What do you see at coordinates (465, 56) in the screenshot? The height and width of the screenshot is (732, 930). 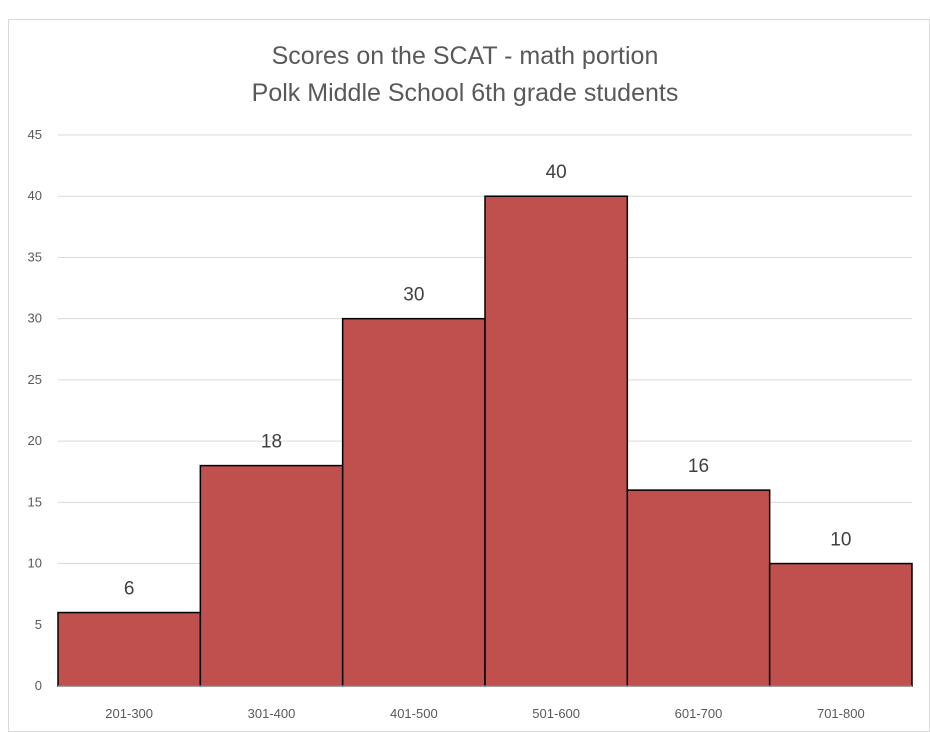 I see `chart-title-line: Scores on the SCAT - math portion` at bounding box center [465, 56].